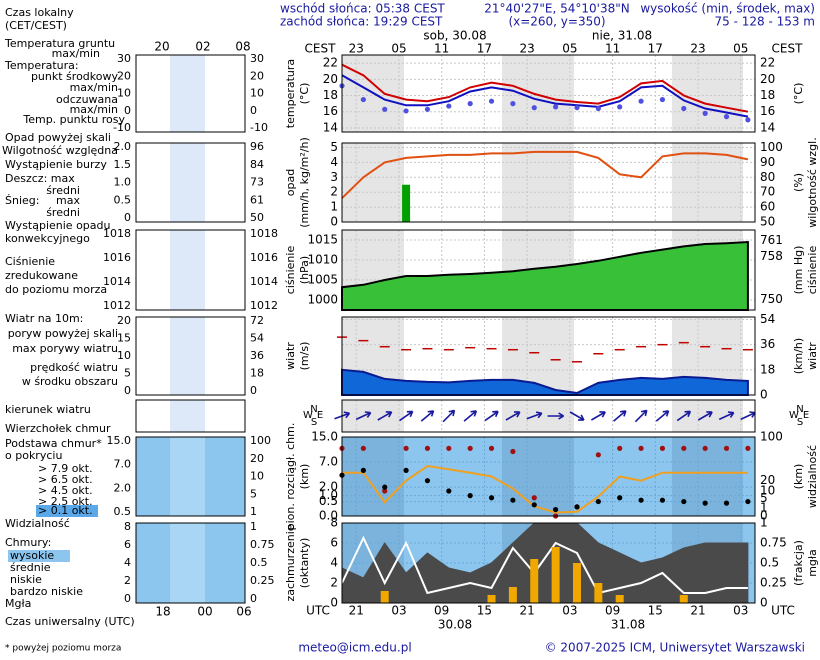 This screenshot has height=660, width=820. I want to click on mini-tick-label: 18, so click(257, 373).